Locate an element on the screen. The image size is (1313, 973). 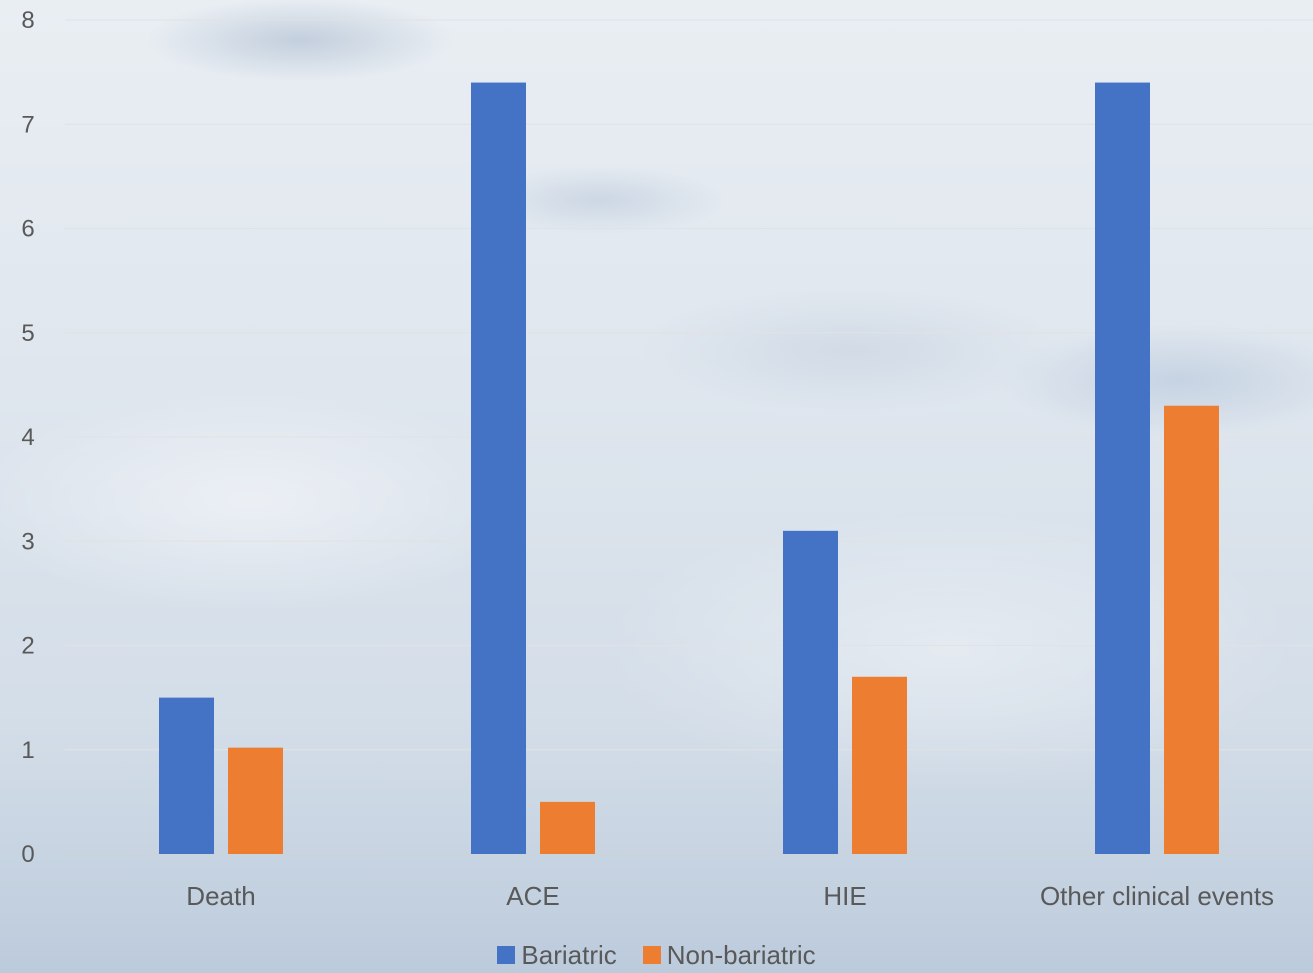
y-axis-ticks: 0 1 2 3 4 5 6 7 8 is located at coordinates (27, 437).